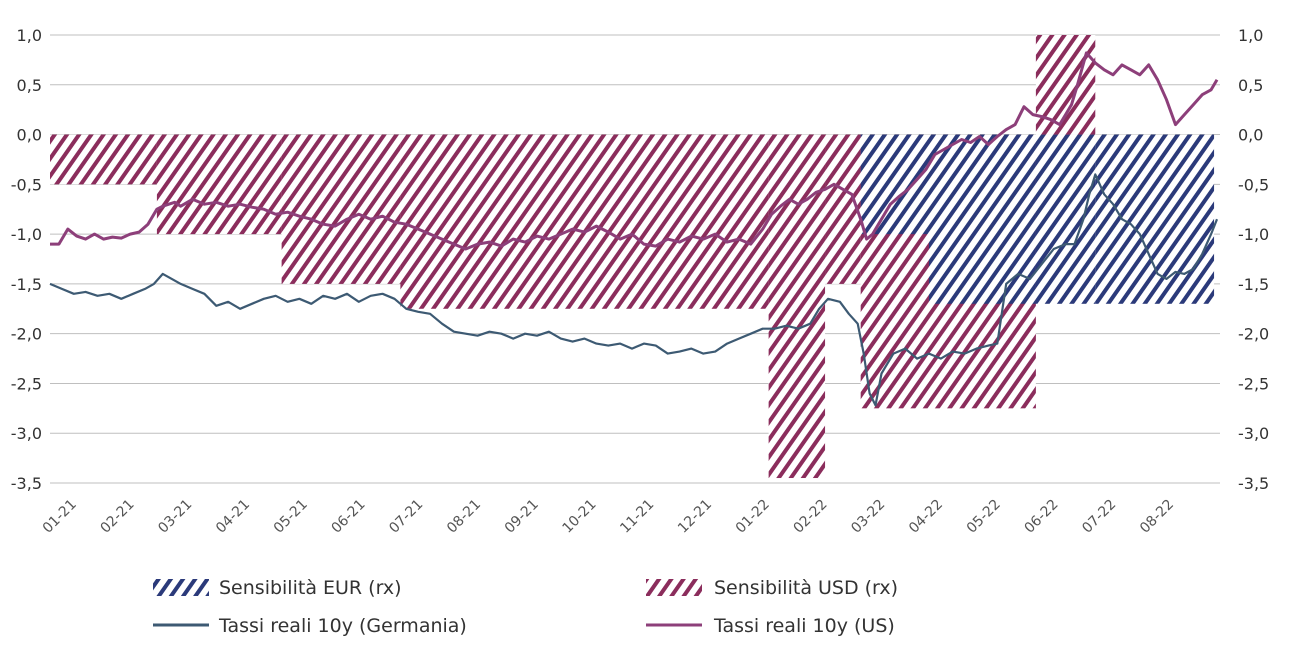 The height and width of the screenshot is (648, 1290). I want to click on x-tick-label: 03-22, so click(868, 517).